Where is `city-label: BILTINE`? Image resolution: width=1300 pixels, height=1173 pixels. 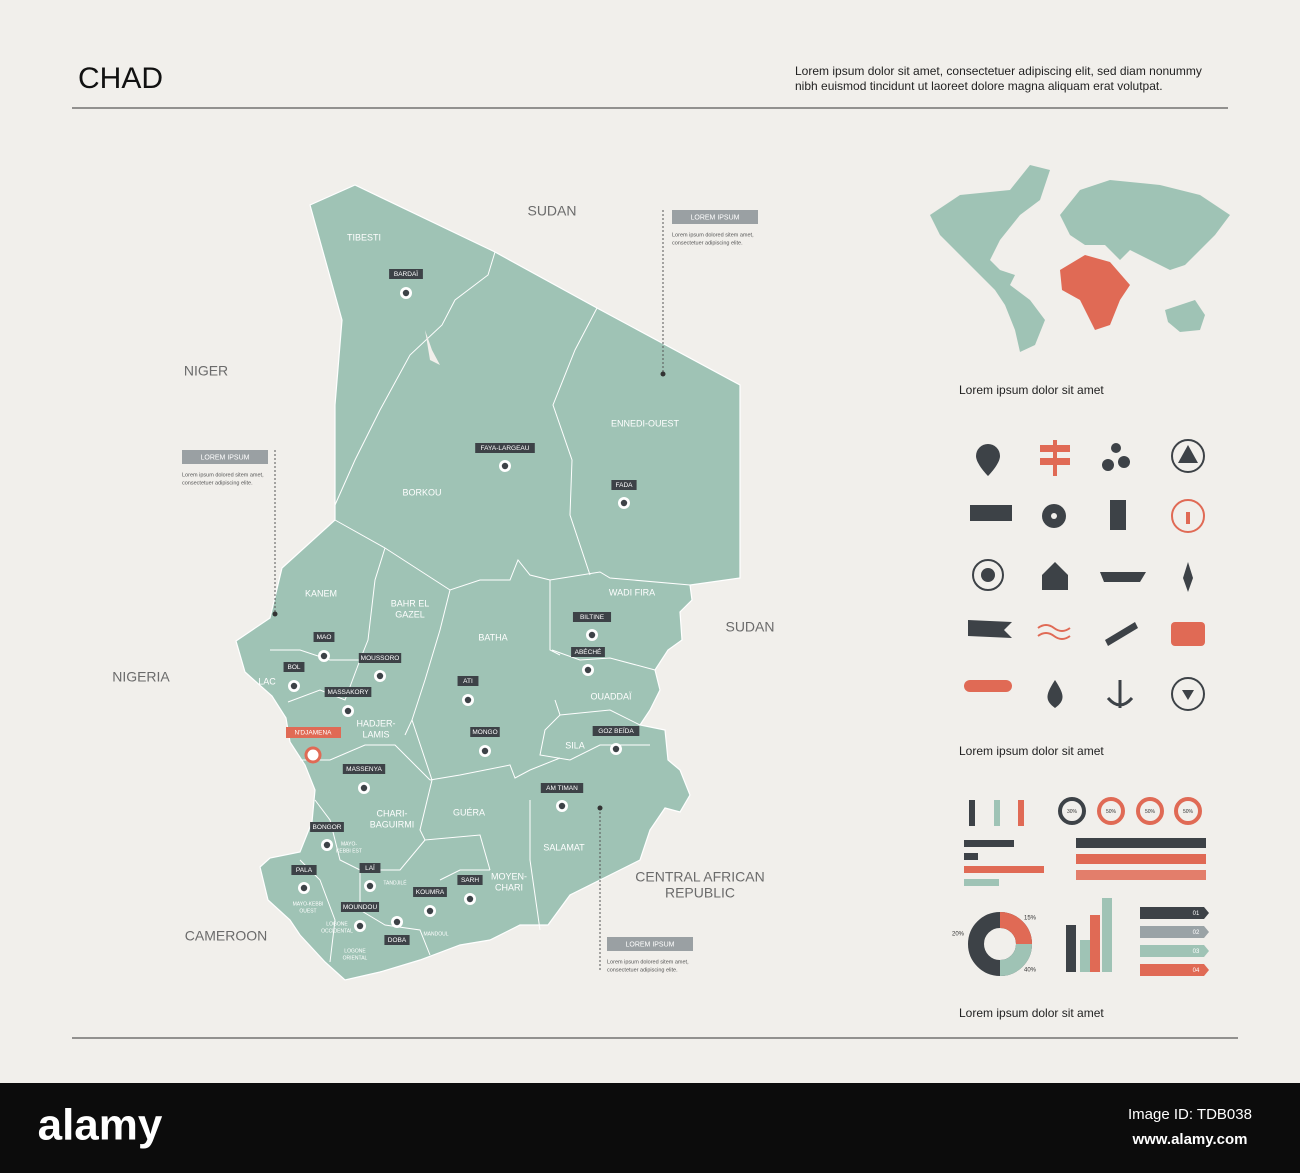 city-label: BILTINE is located at coordinates (592, 617).